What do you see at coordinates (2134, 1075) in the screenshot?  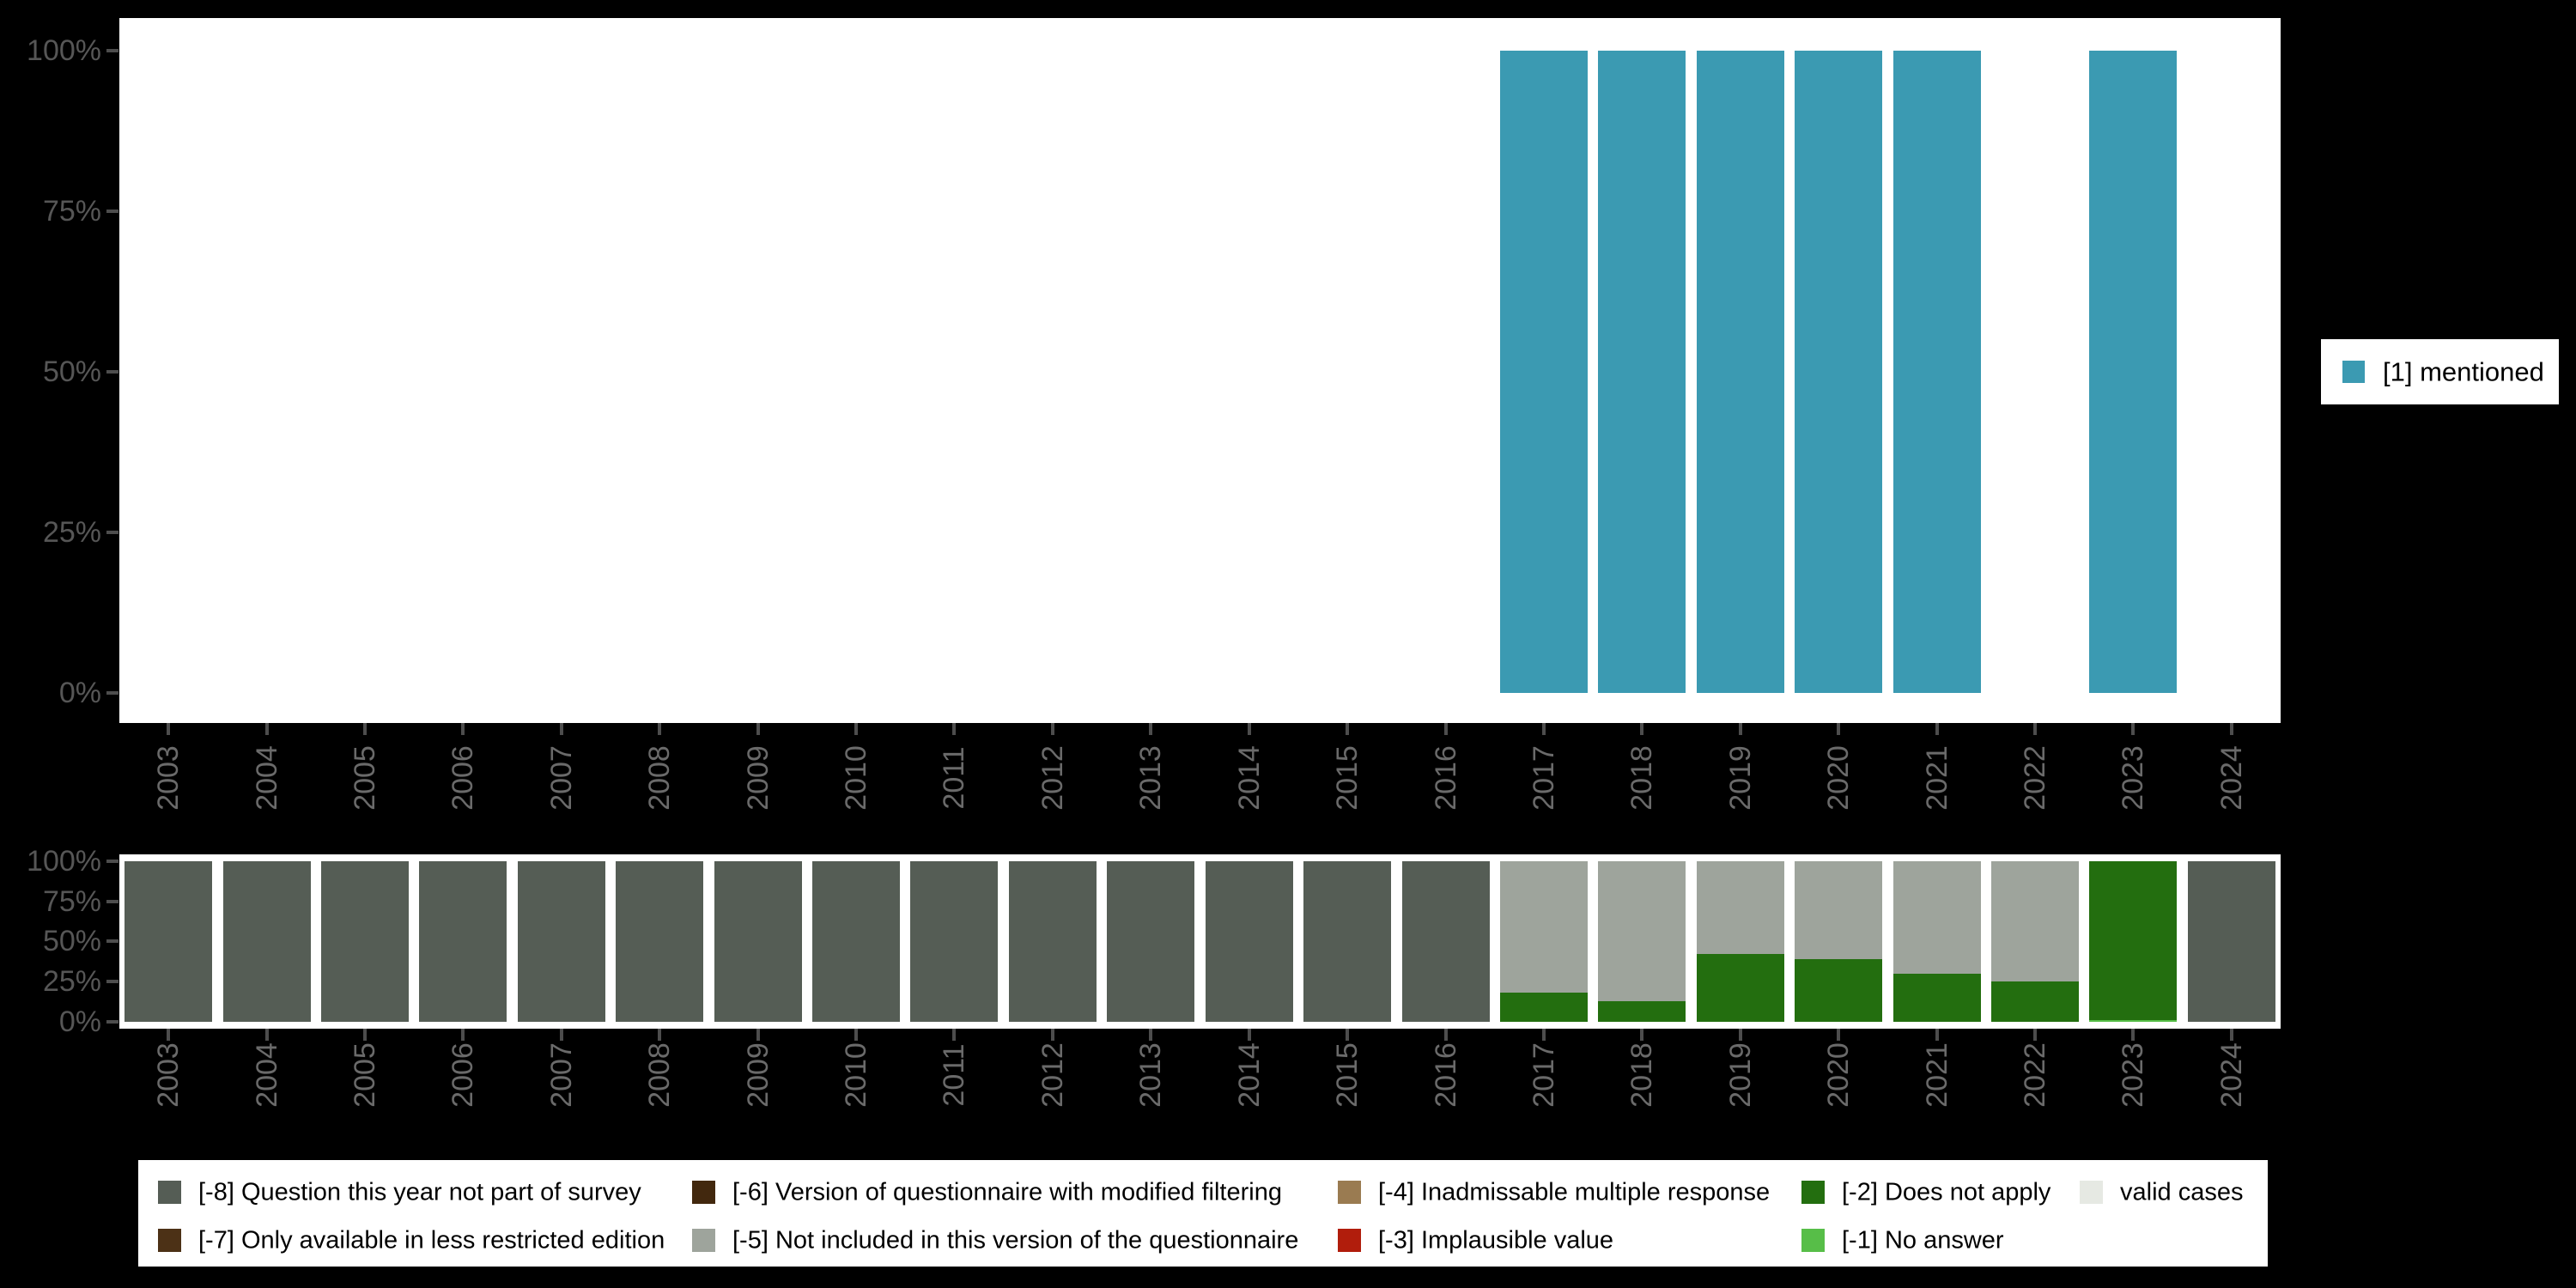 I see `x-axis-label: 2023` at bounding box center [2134, 1075].